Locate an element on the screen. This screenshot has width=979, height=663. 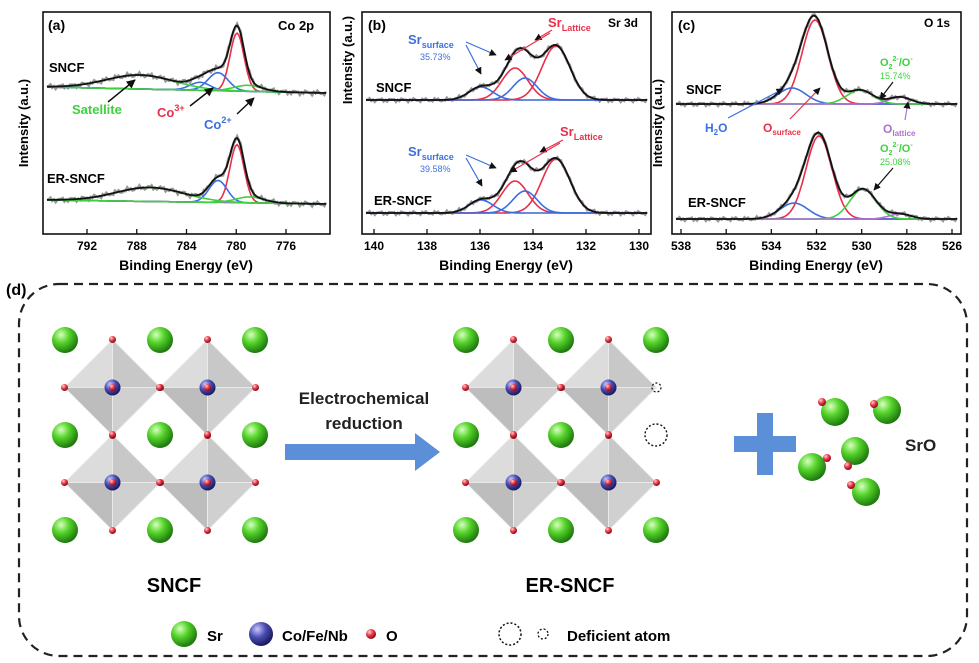
panel-a-arrow-satellite is located at coordinates (121, 91).